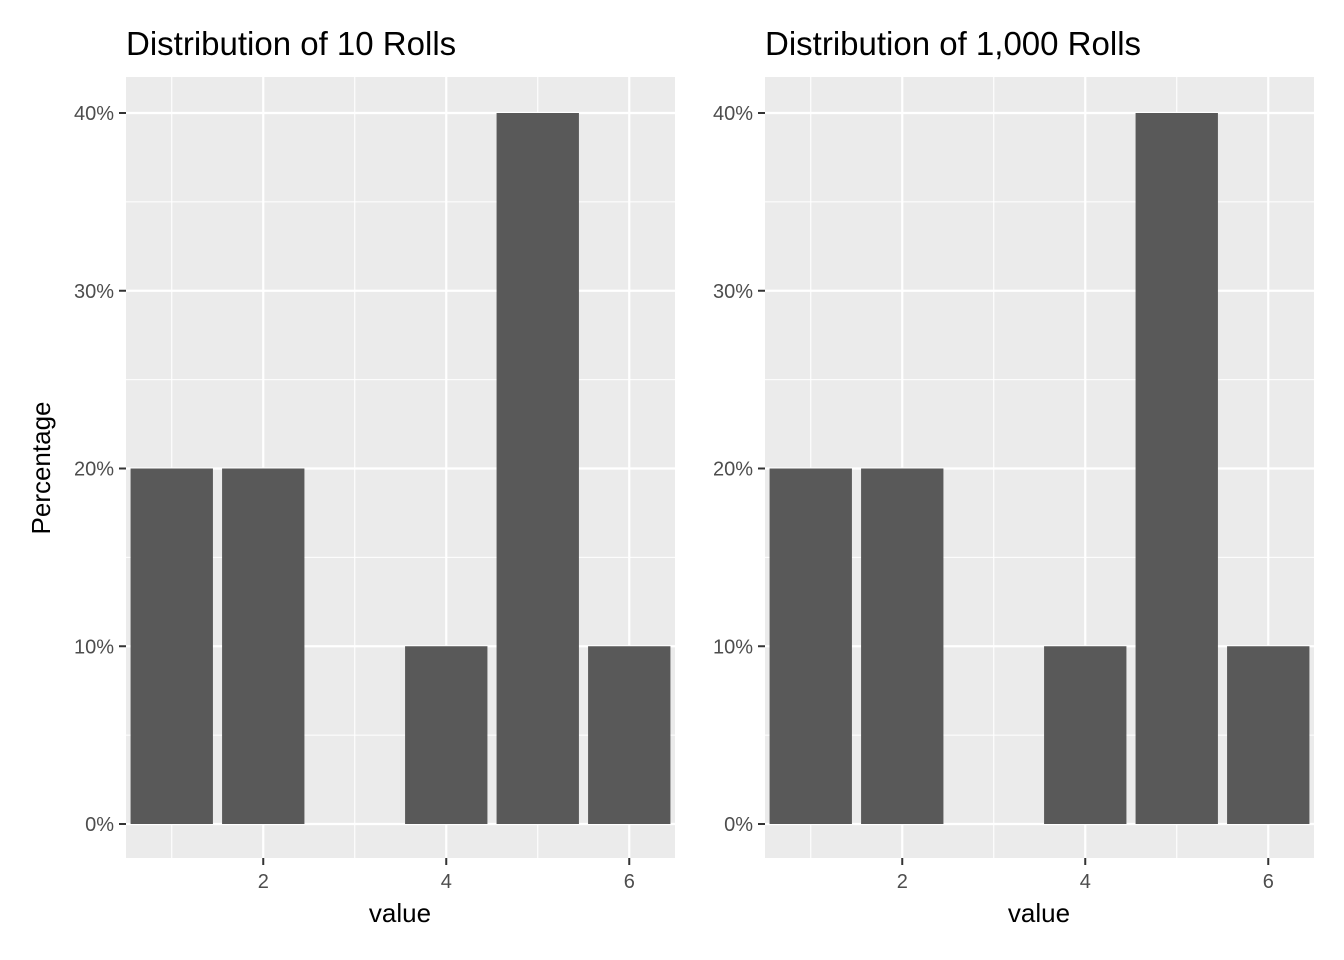  Describe the element at coordinates (291, 43) in the screenshot. I see `chart-title: Distribution of 10 Rolls` at that location.